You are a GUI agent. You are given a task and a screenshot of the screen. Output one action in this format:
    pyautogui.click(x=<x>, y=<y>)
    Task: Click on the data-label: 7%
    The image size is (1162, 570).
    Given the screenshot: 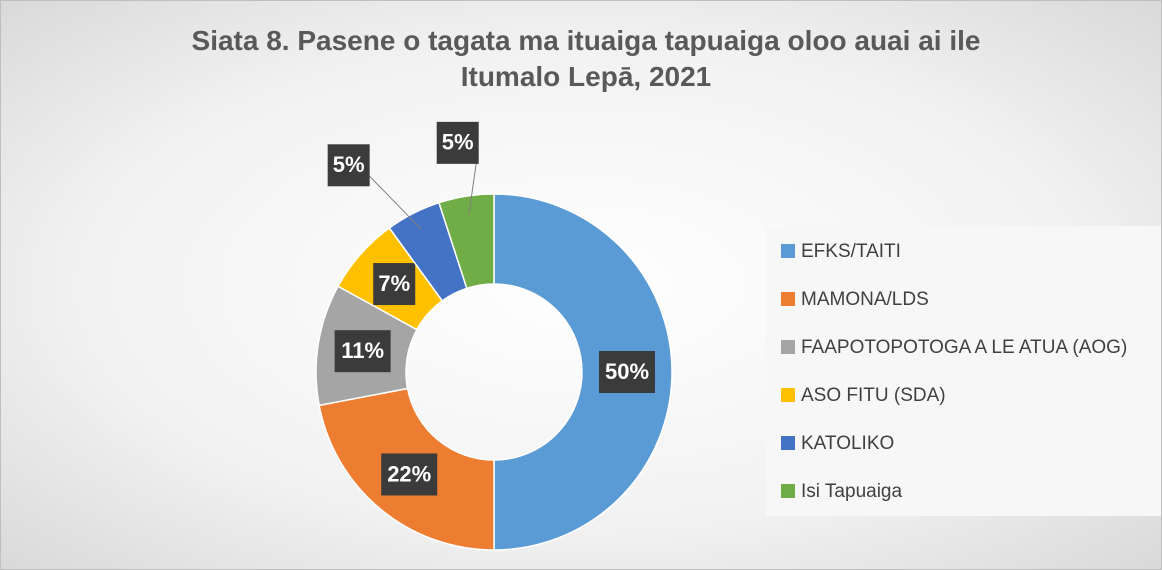 What is the action you would take?
    pyautogui.click(x=394, y=283)
    